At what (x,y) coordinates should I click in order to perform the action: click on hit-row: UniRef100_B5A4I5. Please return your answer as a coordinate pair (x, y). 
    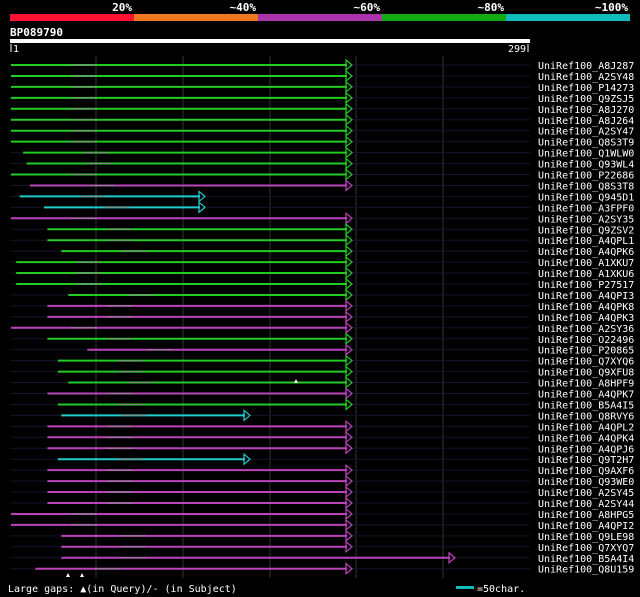
    Looking at the image, I should click on (322, 404).